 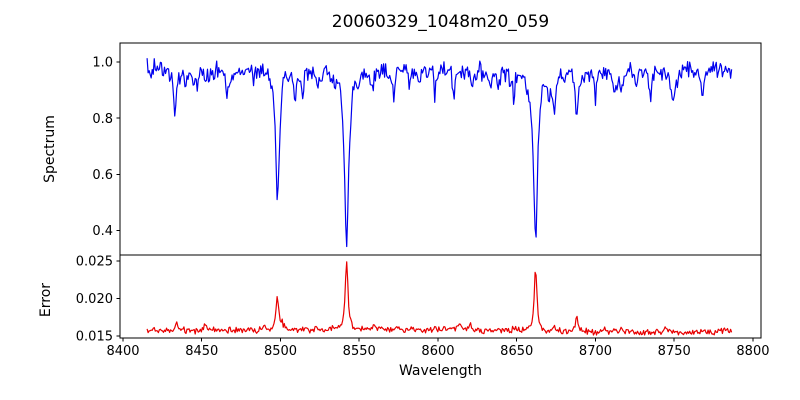 What do you see at coordinates (516, 351) in the screenshot?
I see `x-tick-label: 8650` at bounding box center [516, 351].